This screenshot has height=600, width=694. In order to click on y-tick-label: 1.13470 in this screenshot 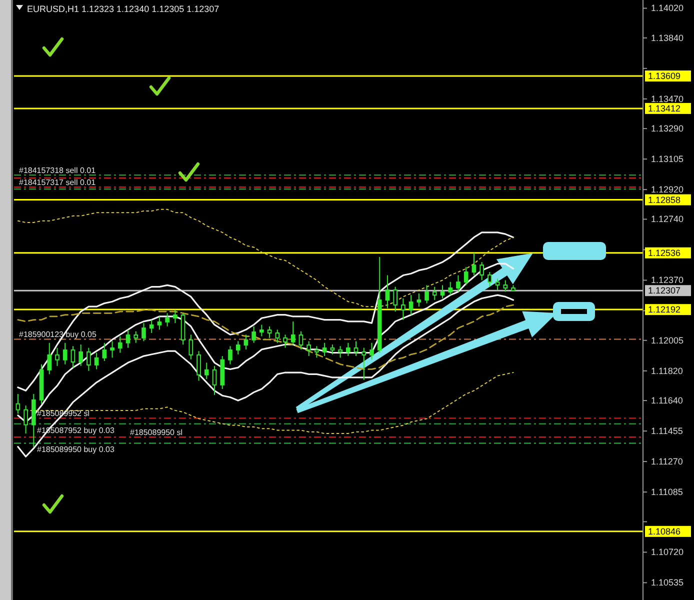, I will do `click(667, 99)`.